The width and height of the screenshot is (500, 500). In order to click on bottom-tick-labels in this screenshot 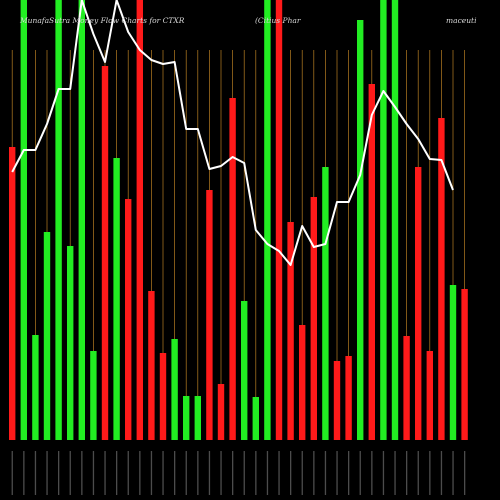, I will do `click(238, 473)`.